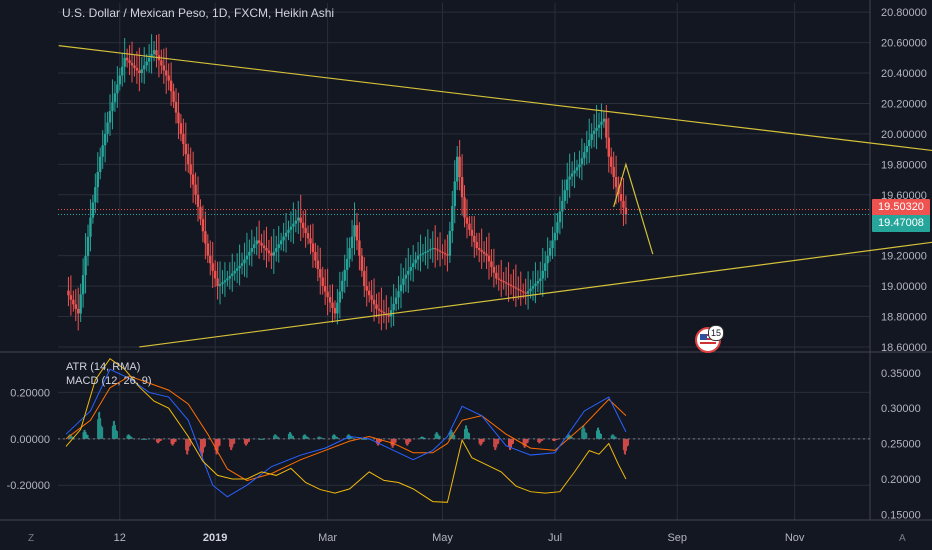 This screenshot has width=932, height=550. Describe the element at coordinates (103, 367) in the screenshot. I see `atr-indicator-label: ATR (14, RMA)` at that location.